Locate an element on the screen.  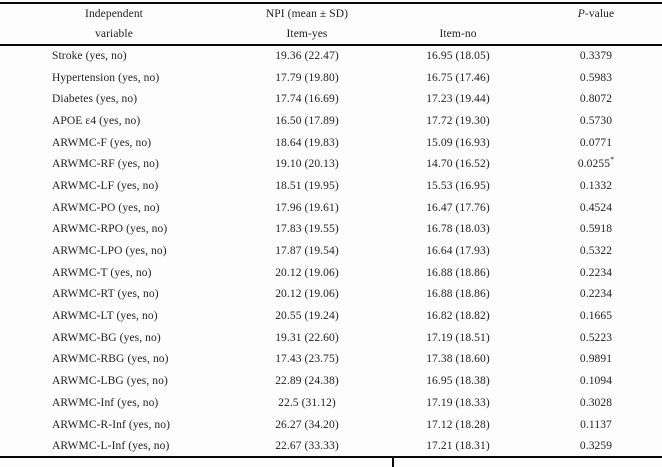
cell-independent-variable: ARWMC-LPO (yes, no) is located at coordinates (109, 251).